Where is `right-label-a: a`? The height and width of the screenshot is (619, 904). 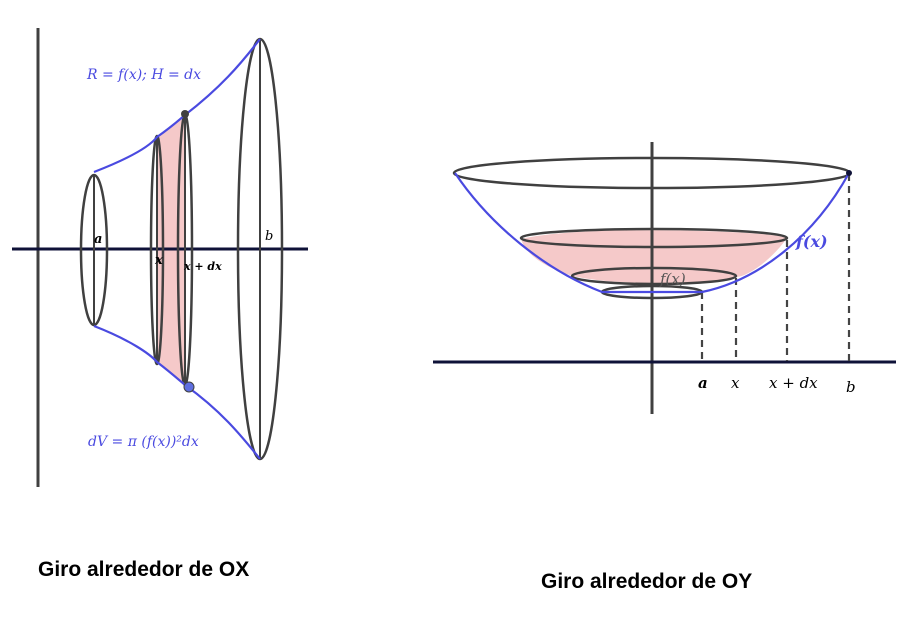 right-label-a: a is located at coordinates (703, 383).